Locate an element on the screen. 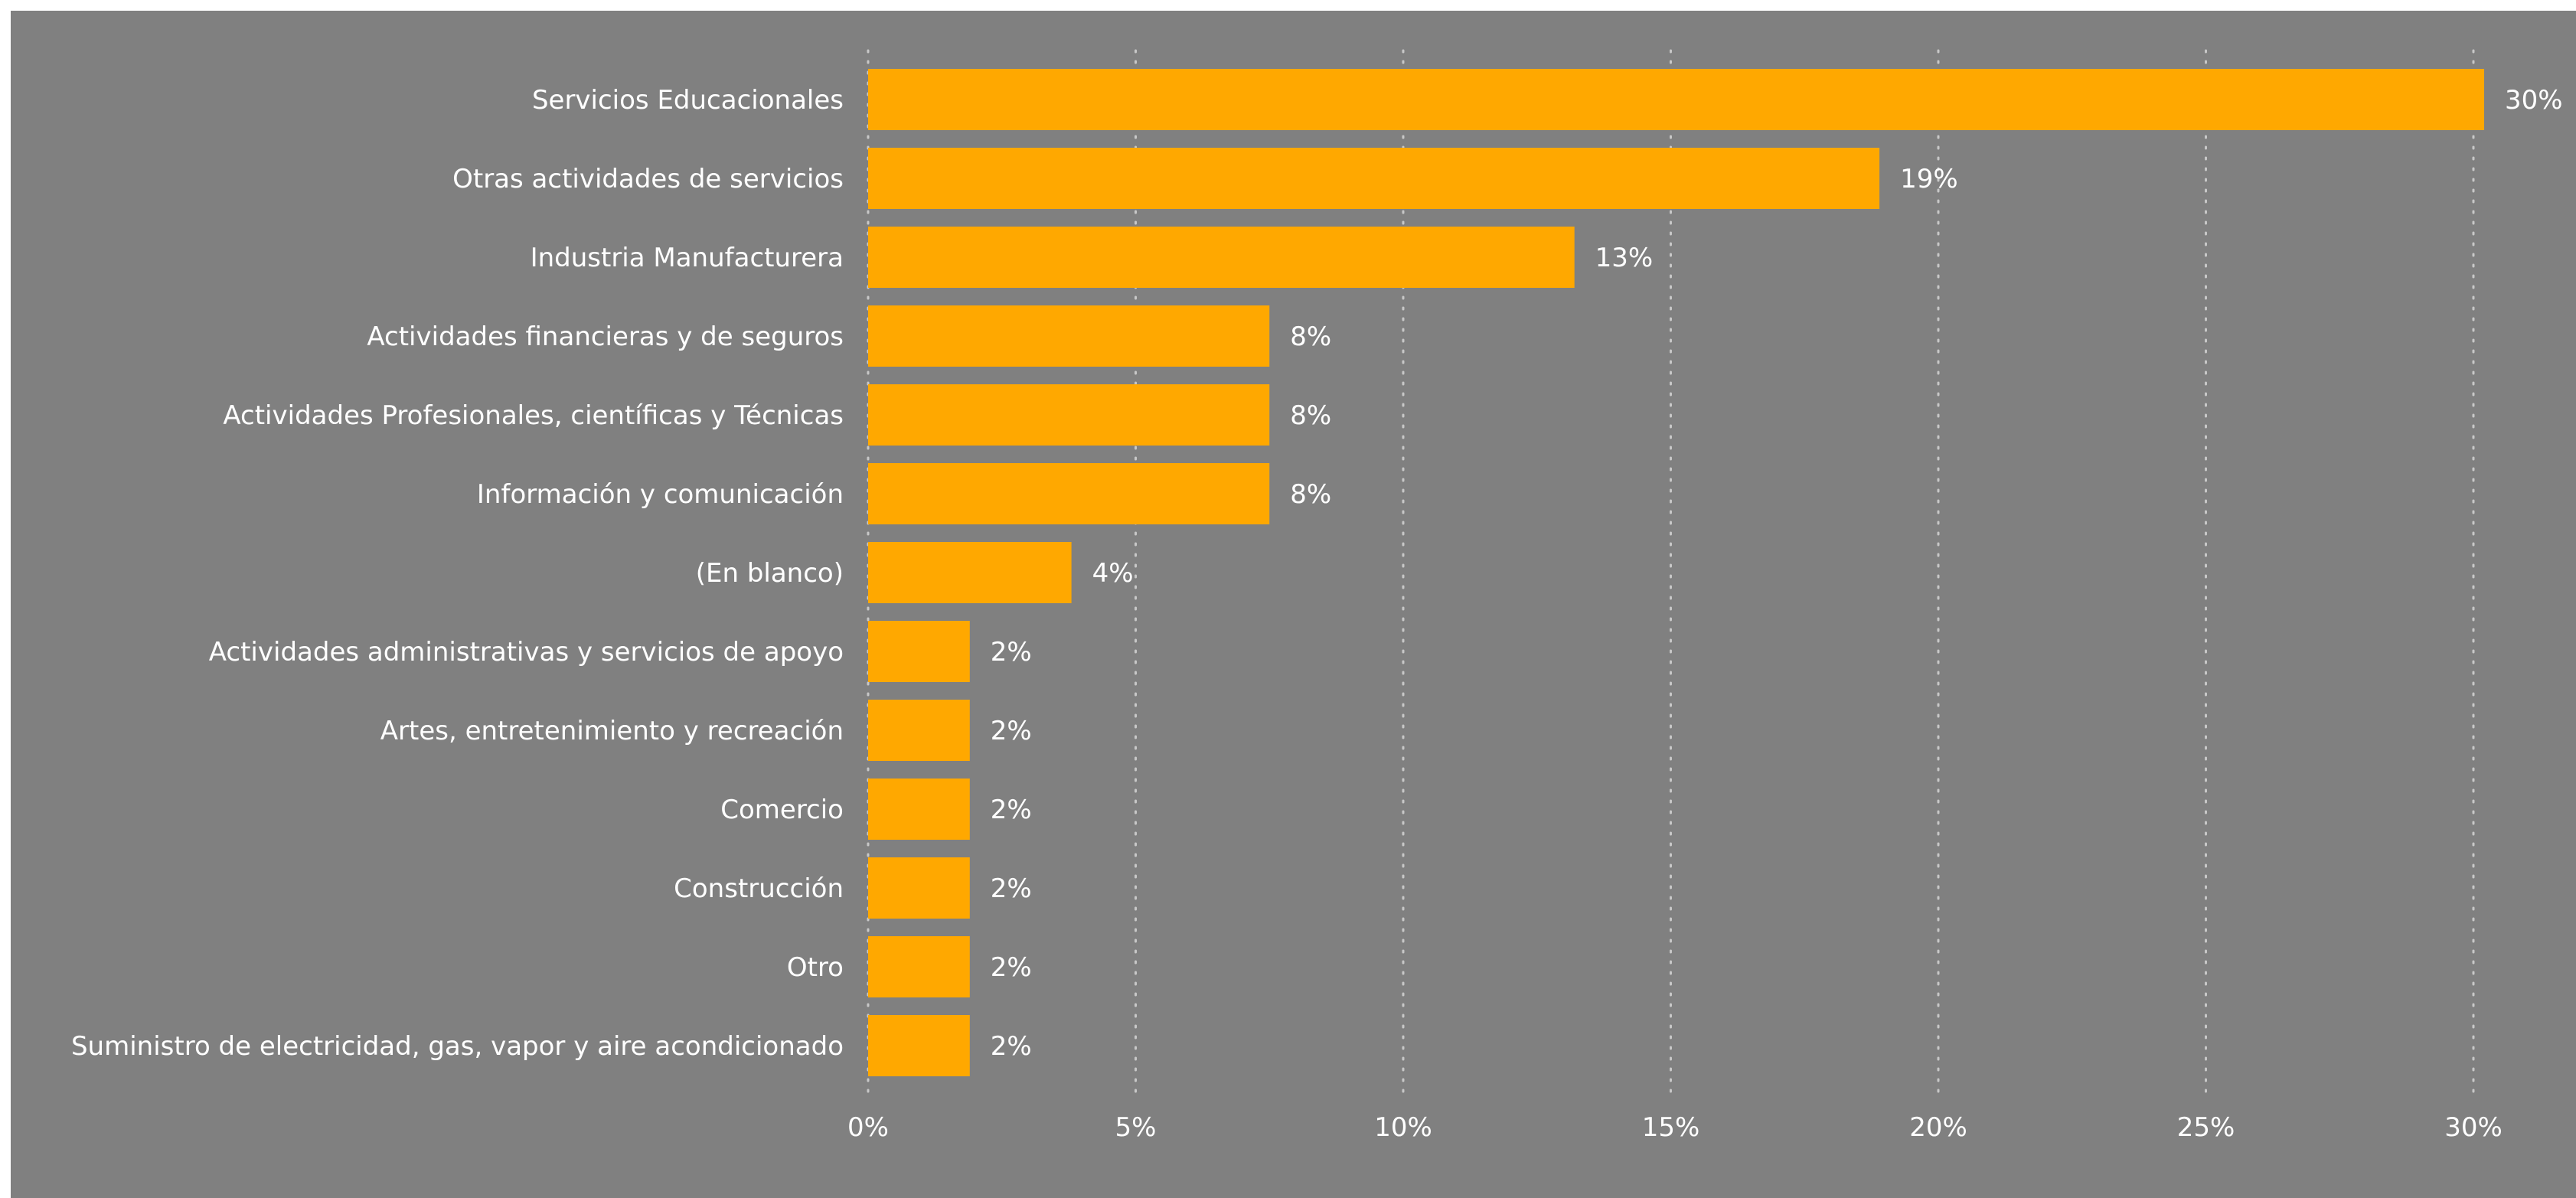 This screenshot has height=1198, width=2576. x-tick-label: 10% is located at coordinates (1403, 1127).